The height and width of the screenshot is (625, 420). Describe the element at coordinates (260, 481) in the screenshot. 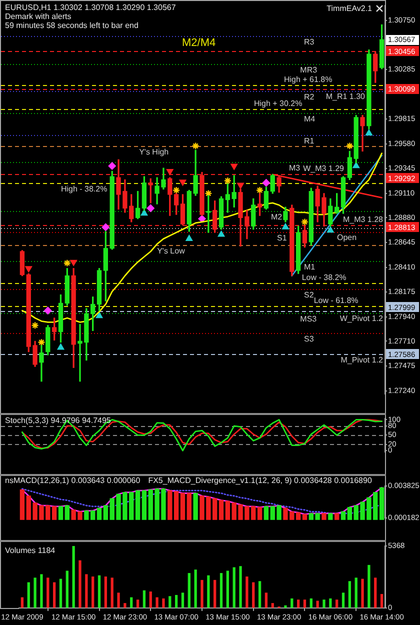

I see `text: FX5_MACD_Divergence_v1.1(12, 26, 9) 0.0036428 0.0016890` at that location.